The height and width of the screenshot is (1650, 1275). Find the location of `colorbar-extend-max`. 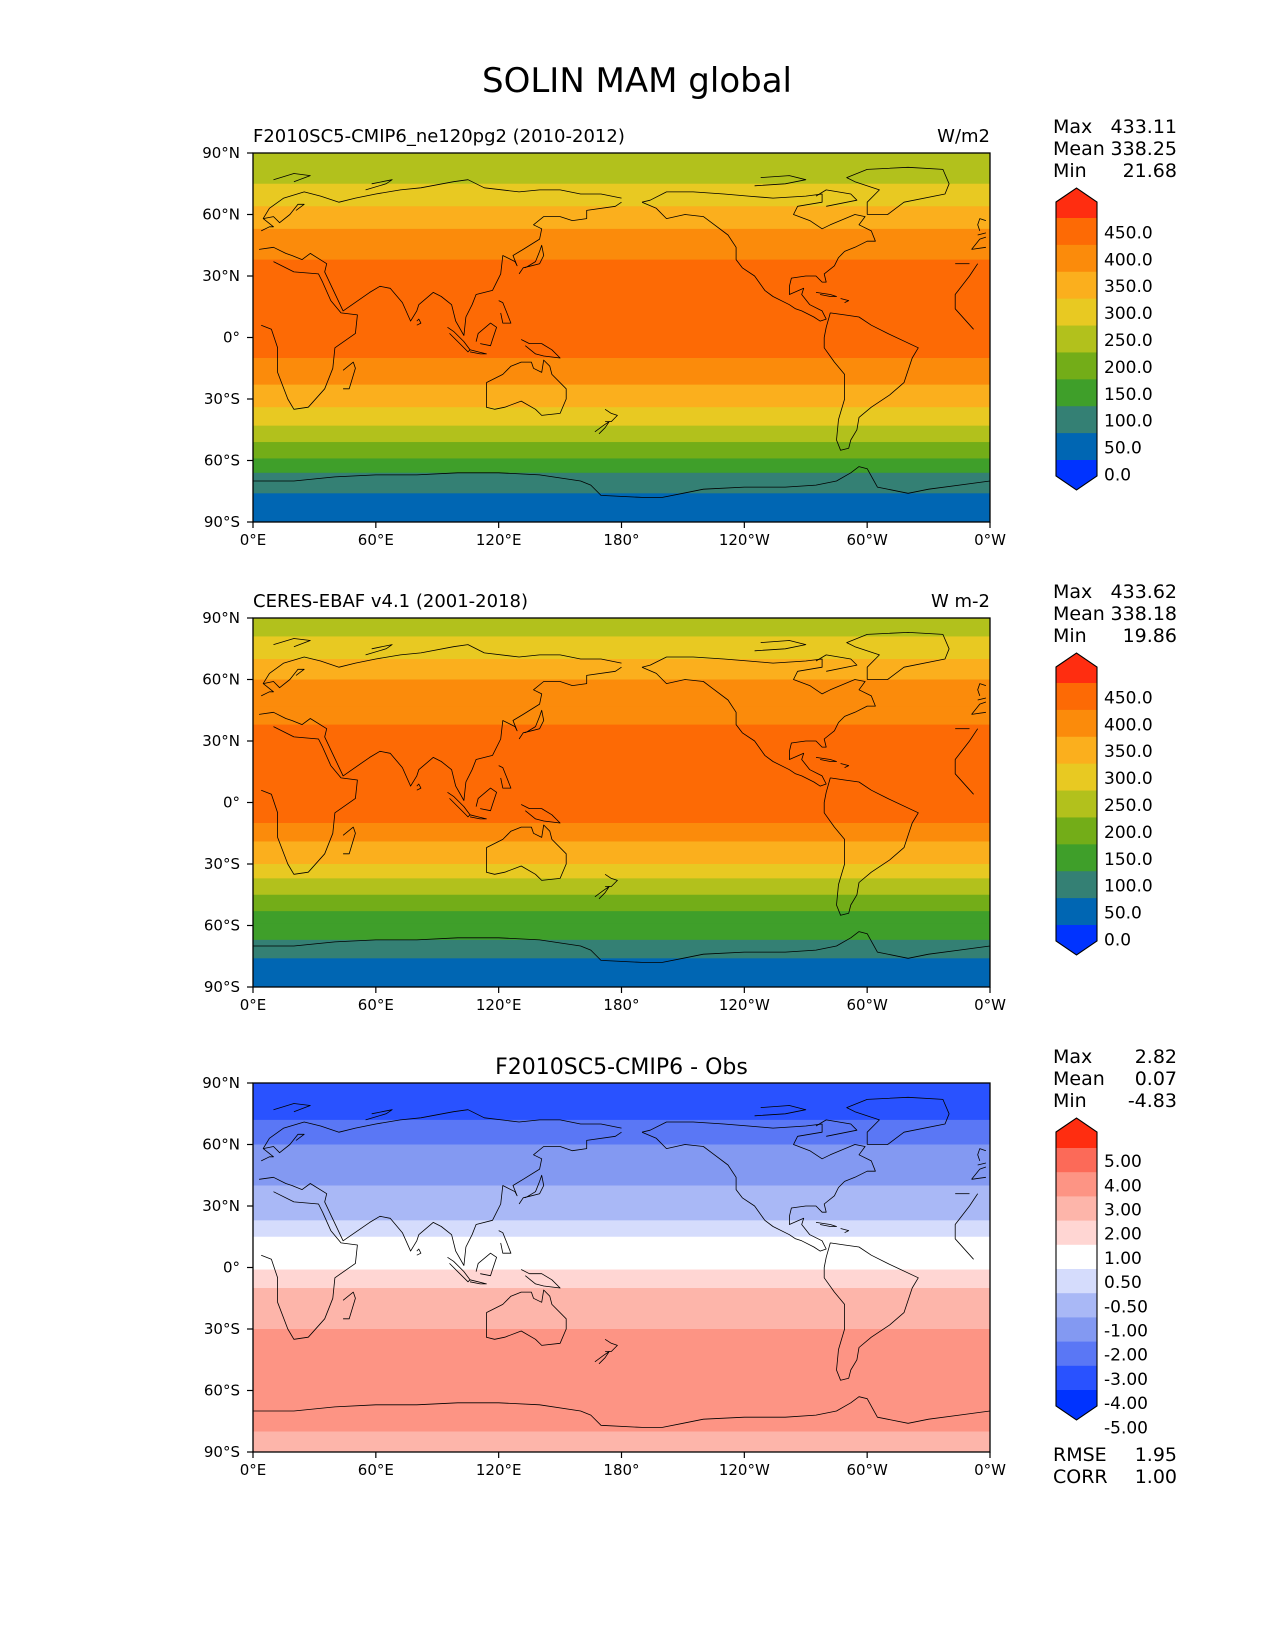

colorbar-extend-max is located at coordinates (1076, 203).